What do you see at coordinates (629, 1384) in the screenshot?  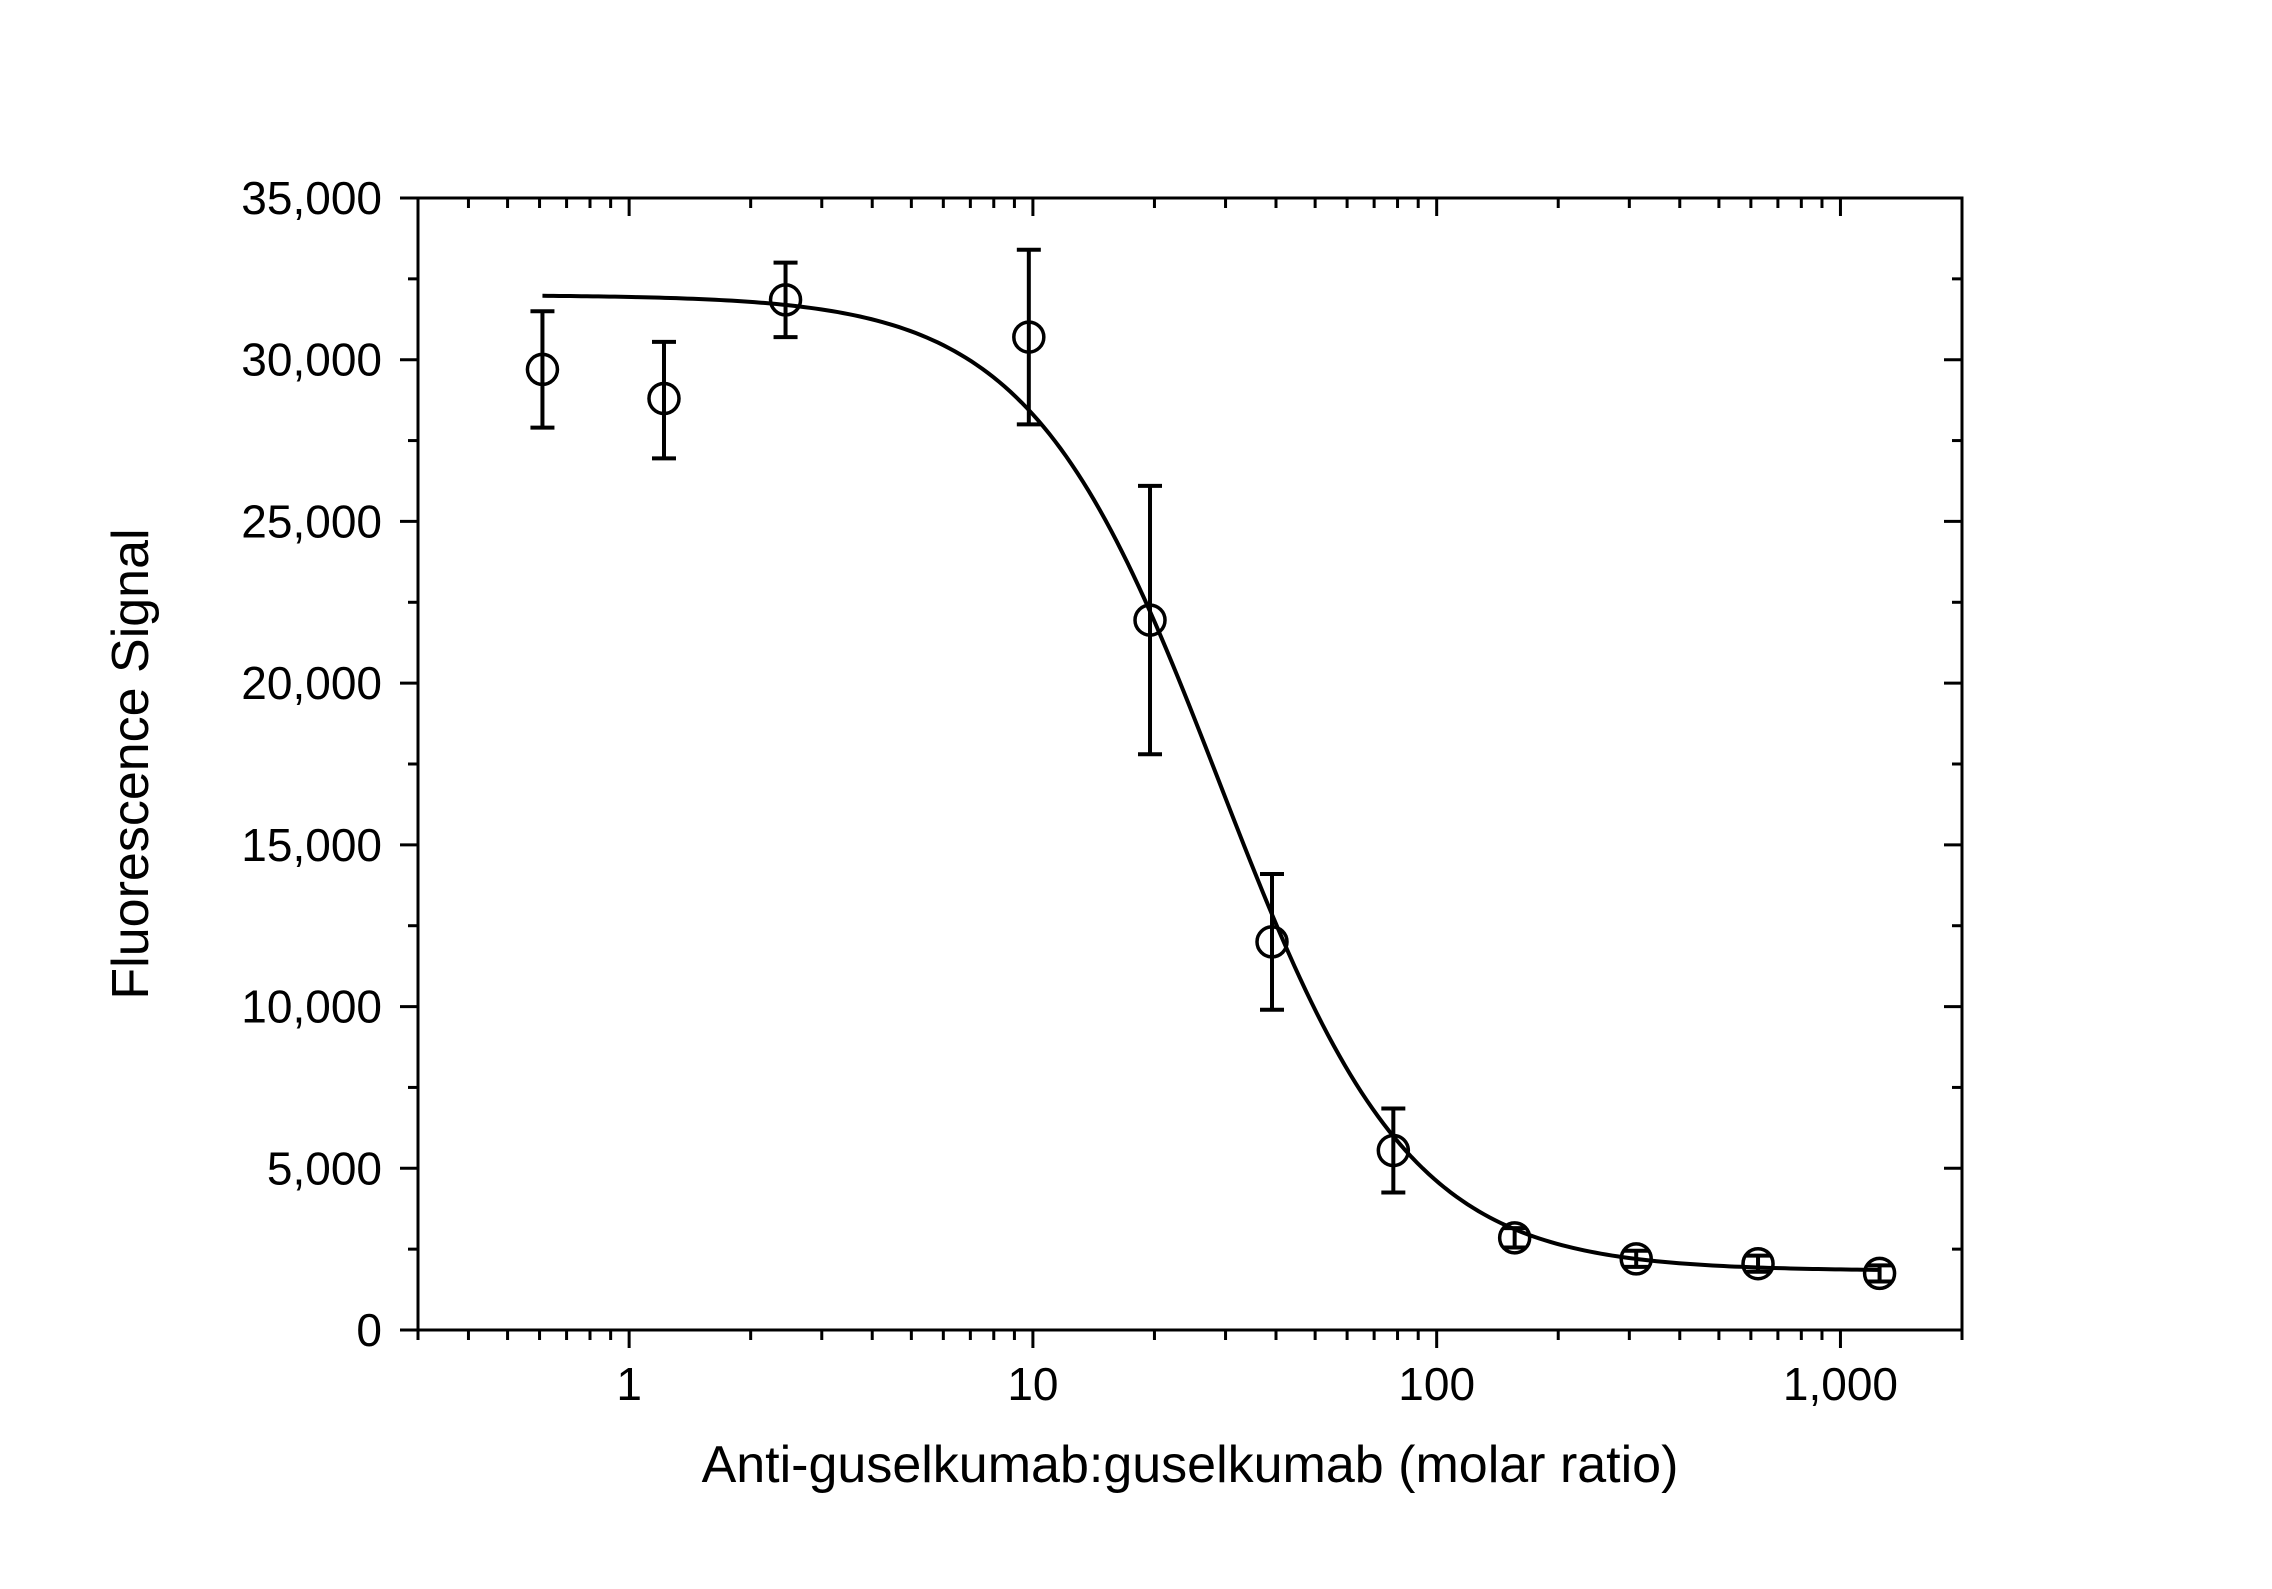 I see `x-tick-label: 1` at bounding box center [629, 1384].